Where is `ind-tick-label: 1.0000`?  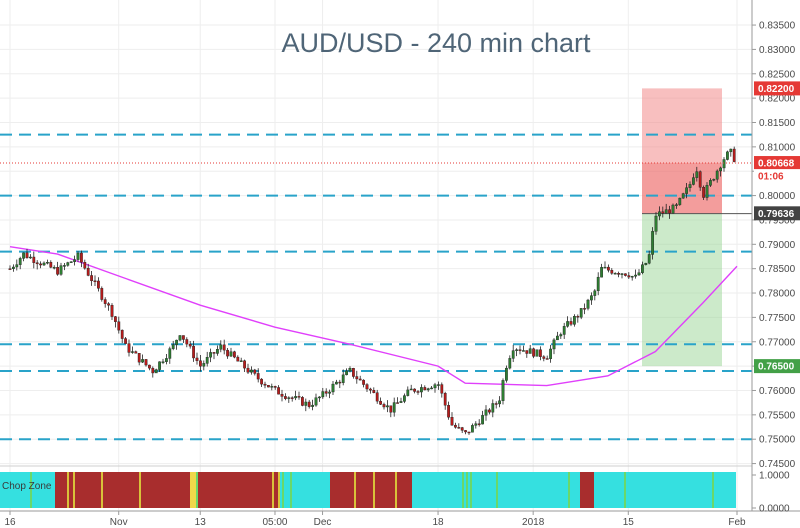
ind-tick-label: 1.0000 is located at coordinates (774, 476).